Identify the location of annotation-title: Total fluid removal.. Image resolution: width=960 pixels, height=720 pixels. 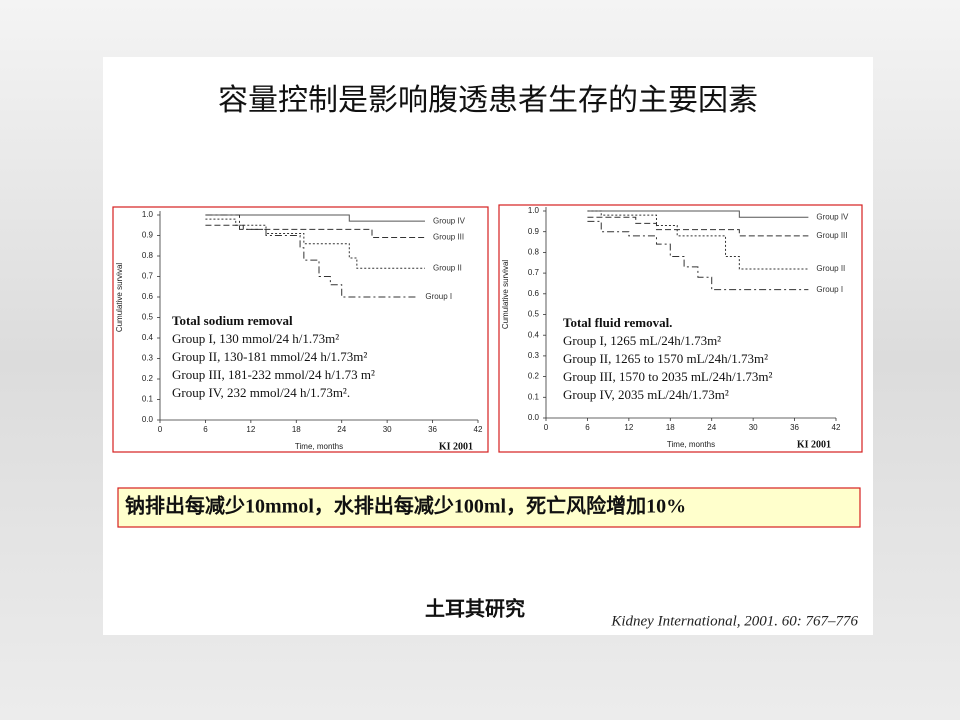
(617, 322).